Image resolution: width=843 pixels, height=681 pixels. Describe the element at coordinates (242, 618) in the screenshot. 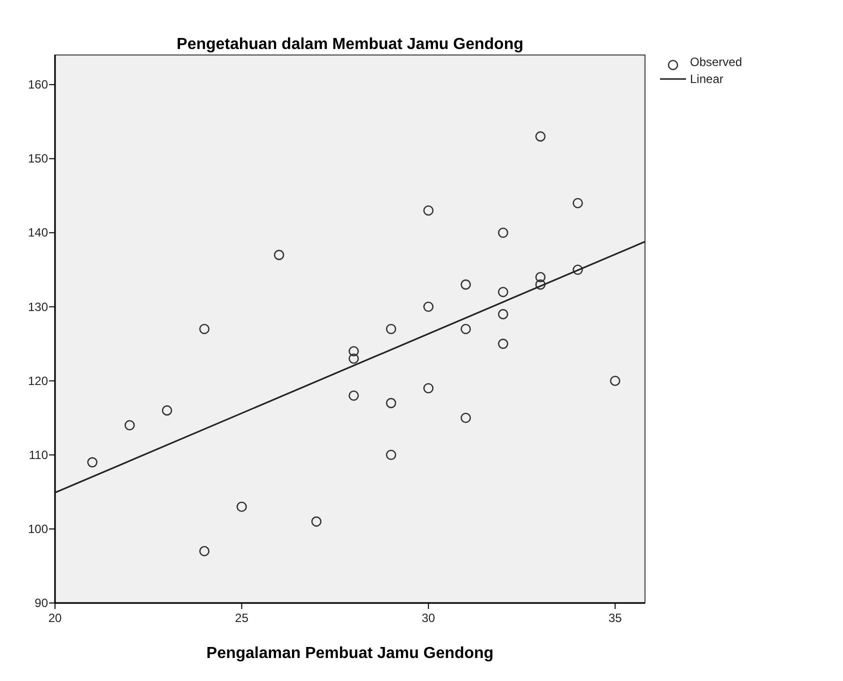

I see `x-tick-label: 25` at that location.